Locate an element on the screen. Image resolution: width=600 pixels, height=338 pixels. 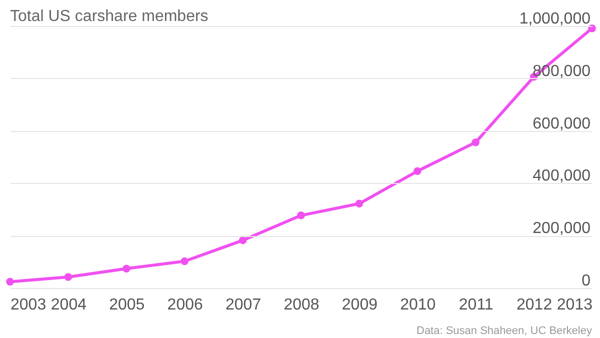
y-tick-label: 400,000 is located at coordinates (561, 176).